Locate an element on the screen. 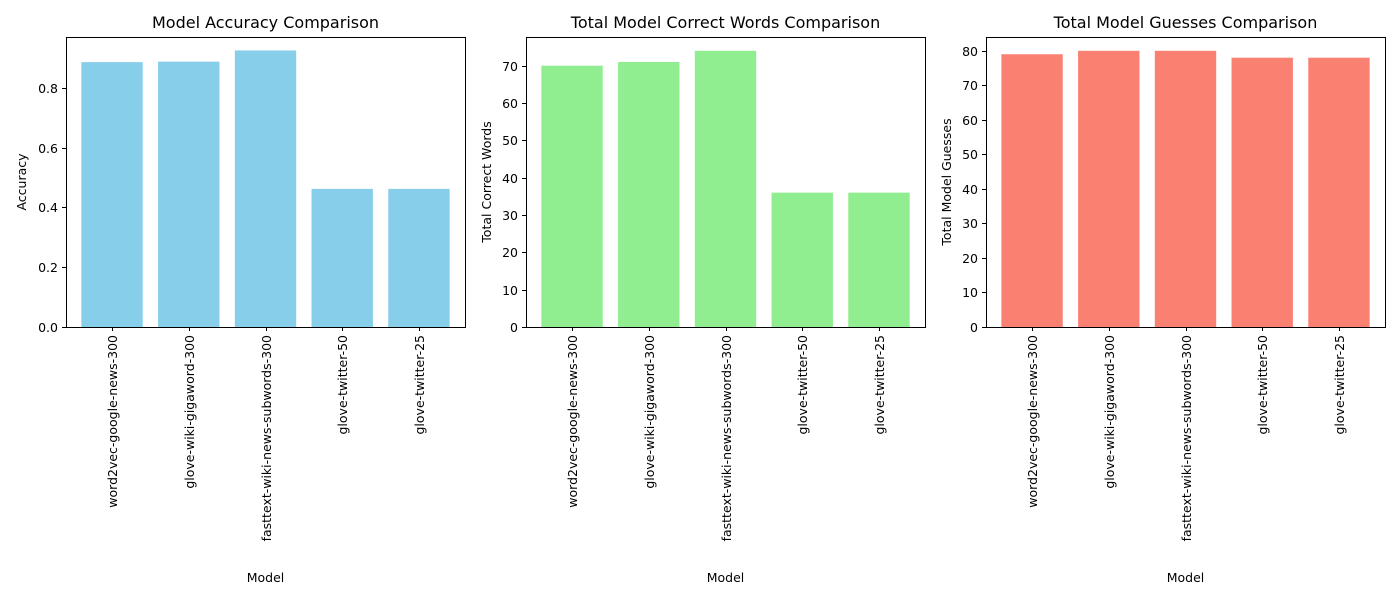 Image resolution: width=1400 pixels, height=600 pixels. y-tick-label: 0.8 is located at coordinates (48, 88).